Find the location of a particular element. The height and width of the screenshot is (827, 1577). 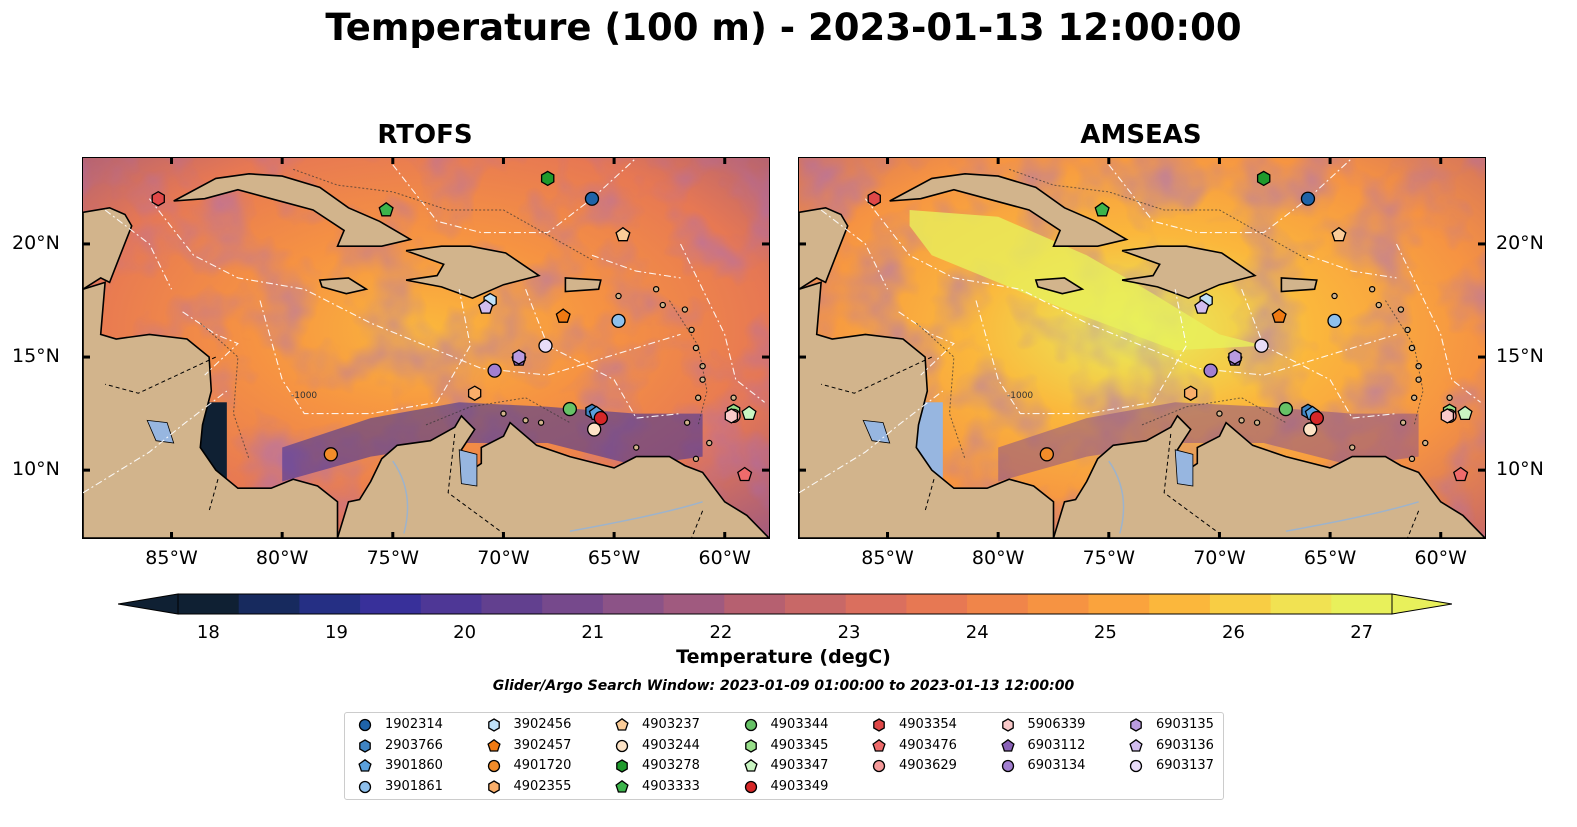

legend-marker-pentagon-icon is located at coordinates (365, 765).